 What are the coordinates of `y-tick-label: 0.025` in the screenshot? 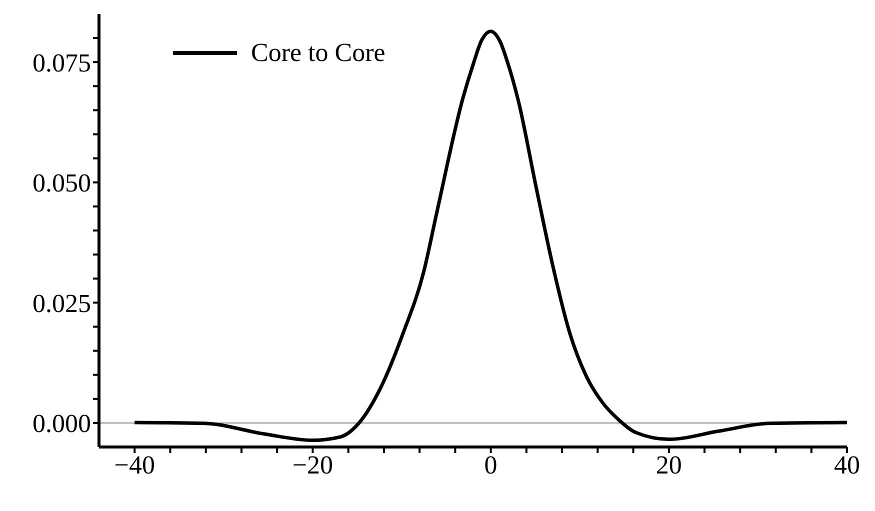 It's located at (61, 303).